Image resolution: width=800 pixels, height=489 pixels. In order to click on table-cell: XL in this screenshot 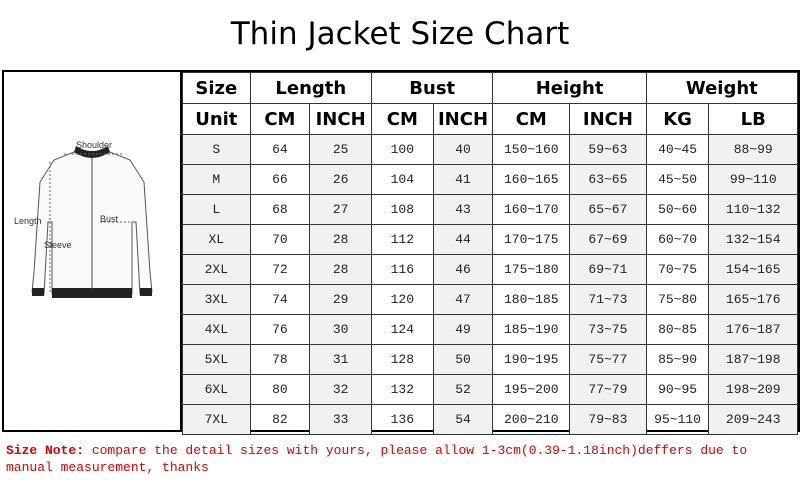, I will do `click(216, 239)`.